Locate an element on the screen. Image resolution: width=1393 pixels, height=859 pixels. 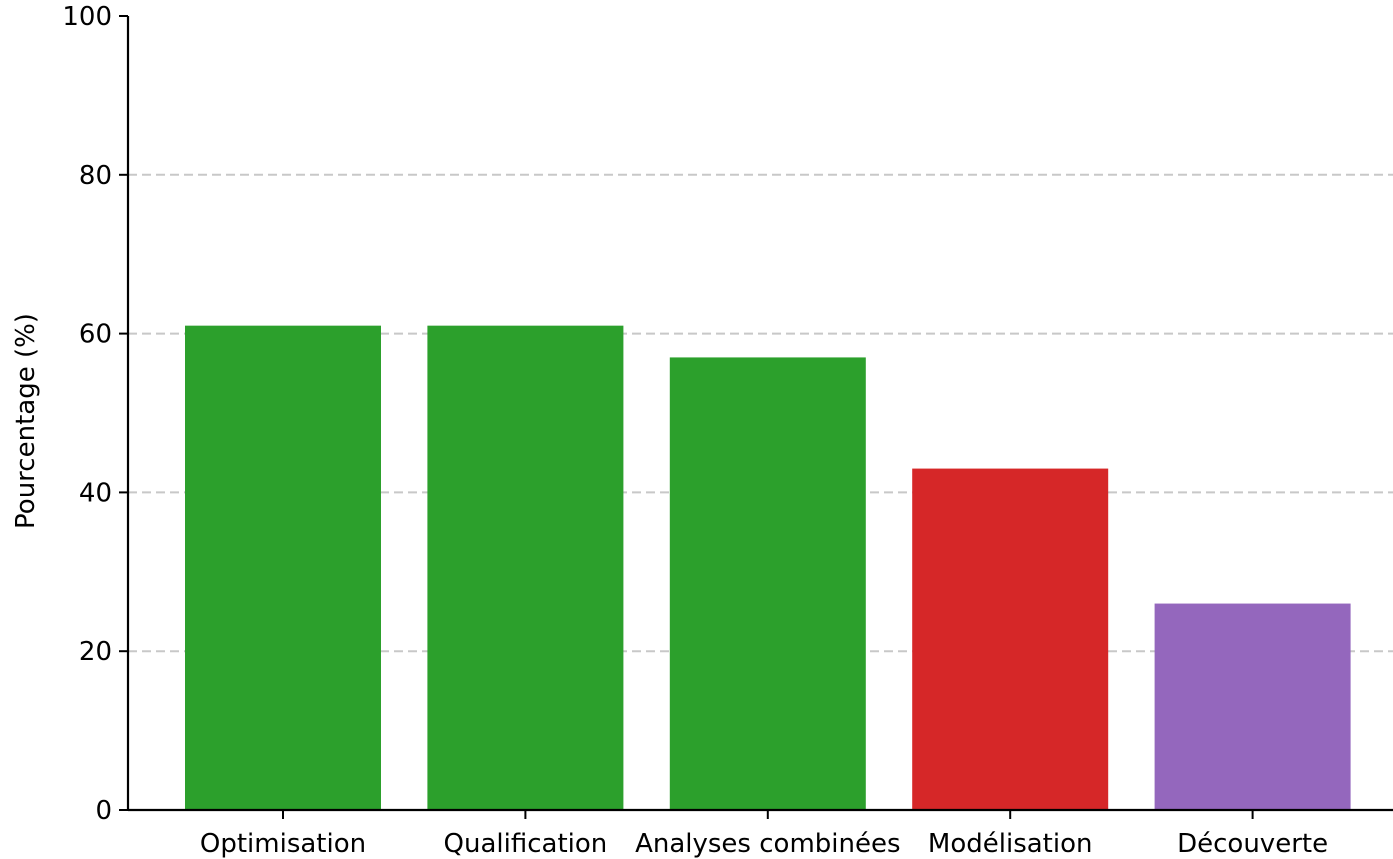
x-tick-label-3: Modélisation is located at coordinates (1010, 844).